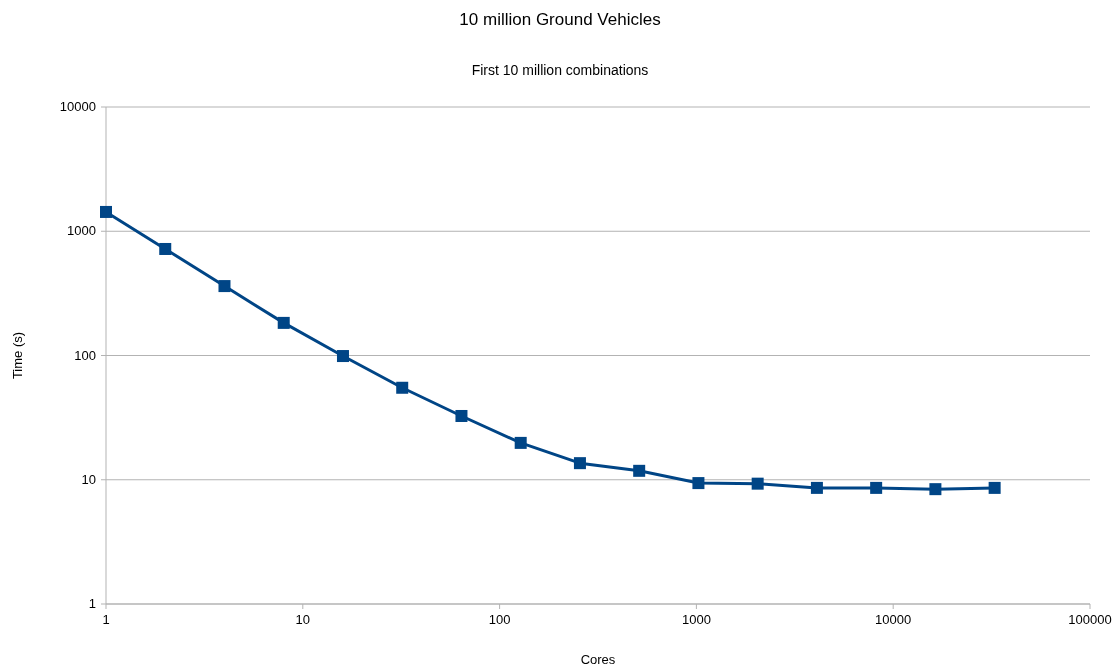 This screenshot has width=1120, height=669. I want to click on y-tick-label: 10000, so click(77, 106).